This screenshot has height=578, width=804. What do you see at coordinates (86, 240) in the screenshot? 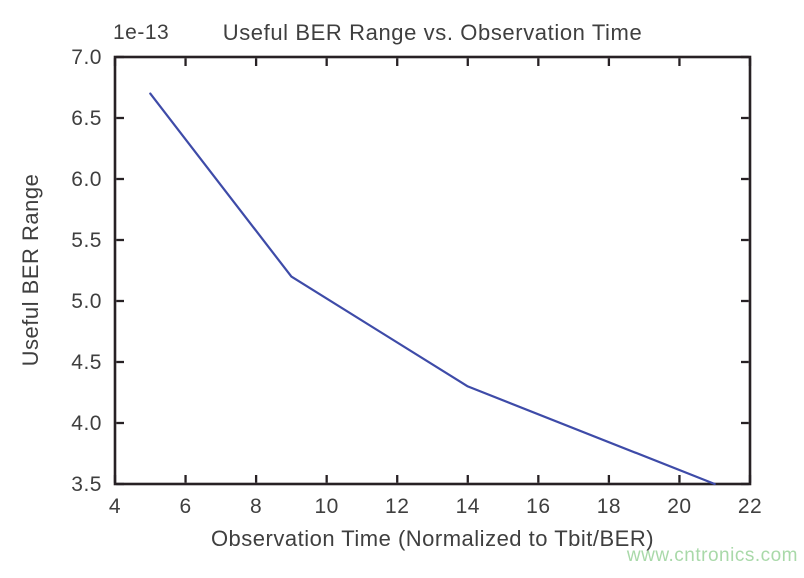
I see `y-tick-label: 5.5` at bounding box center [86, 240].